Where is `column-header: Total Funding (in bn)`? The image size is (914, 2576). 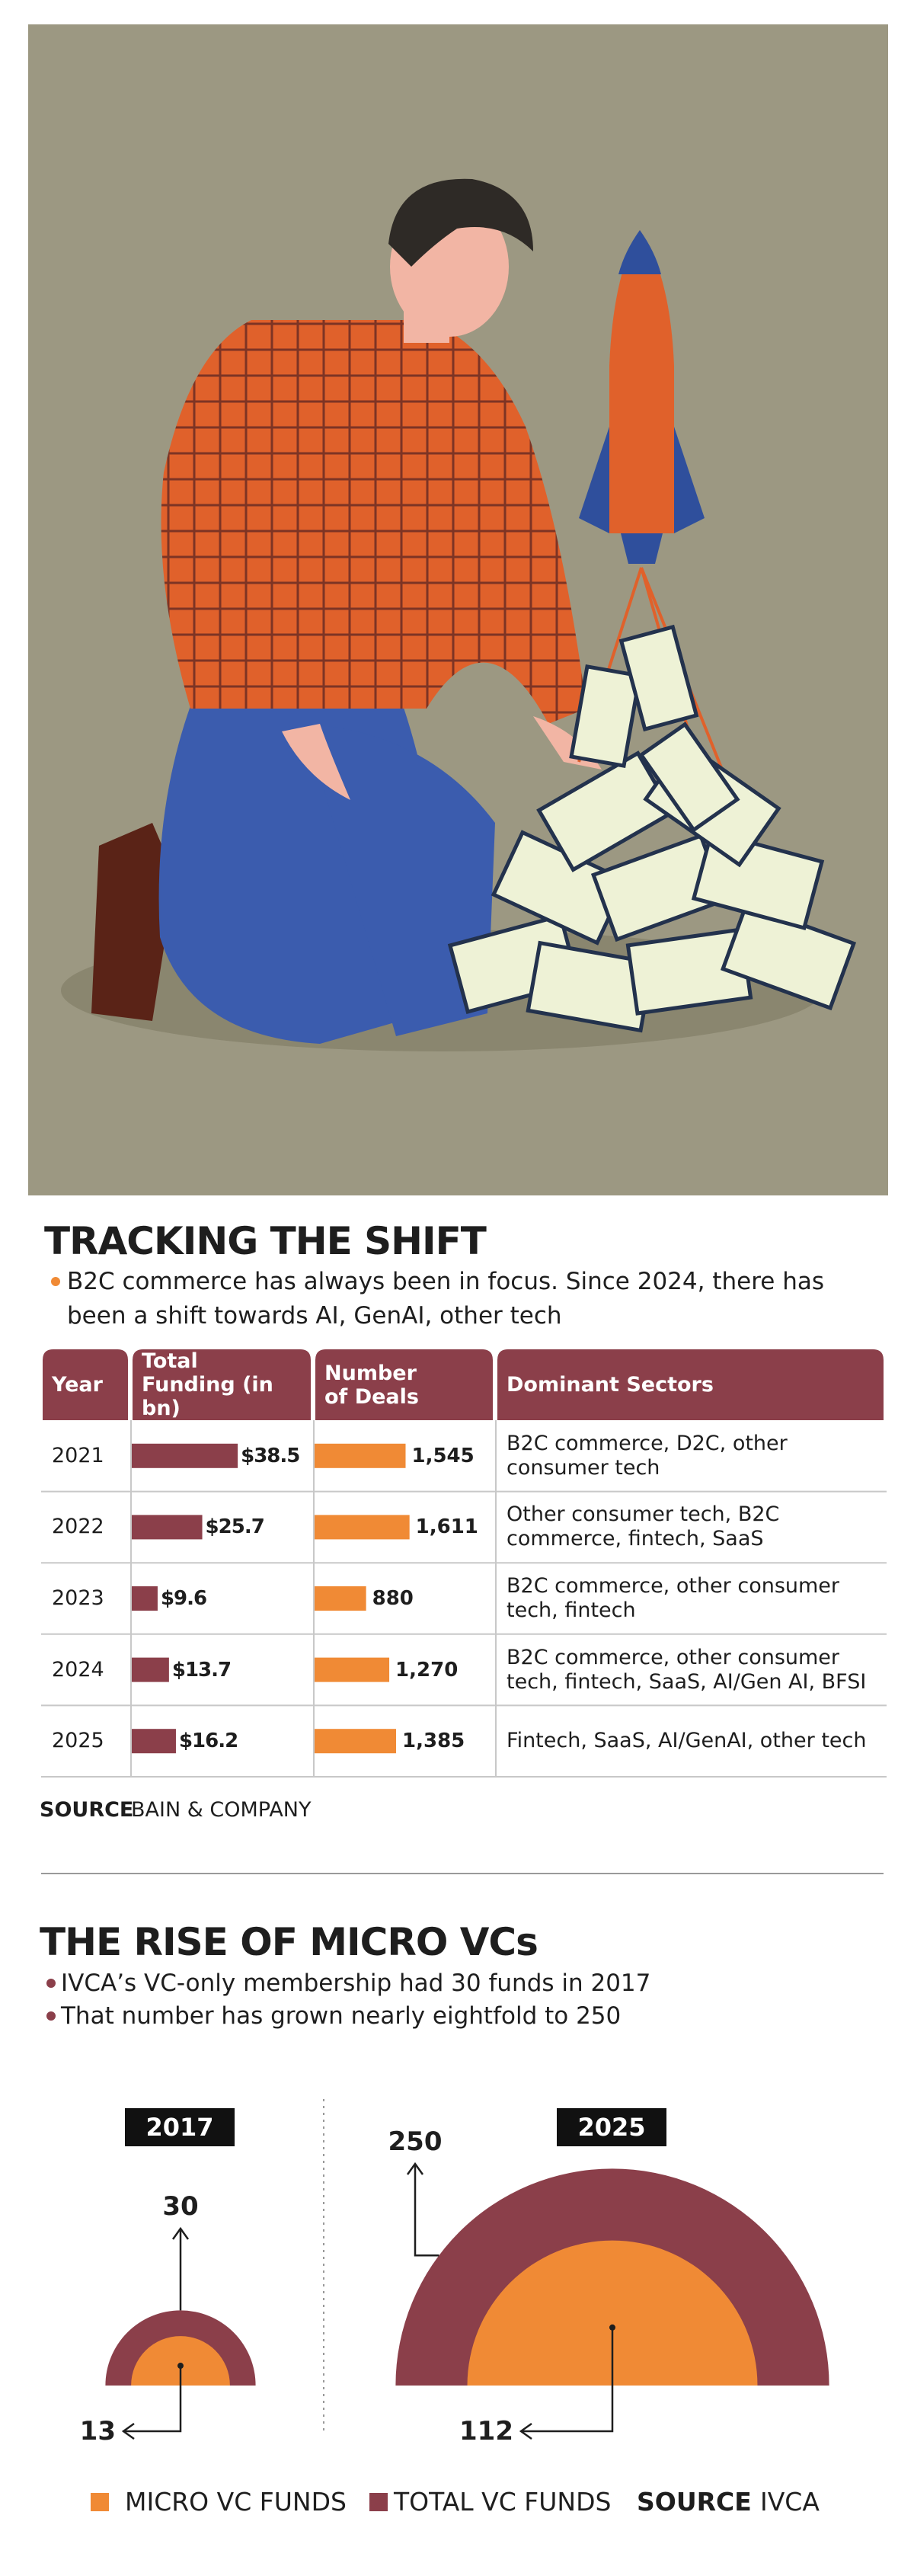 column-header: Total Funding (in bn) is located at coordinates (207, 1384).